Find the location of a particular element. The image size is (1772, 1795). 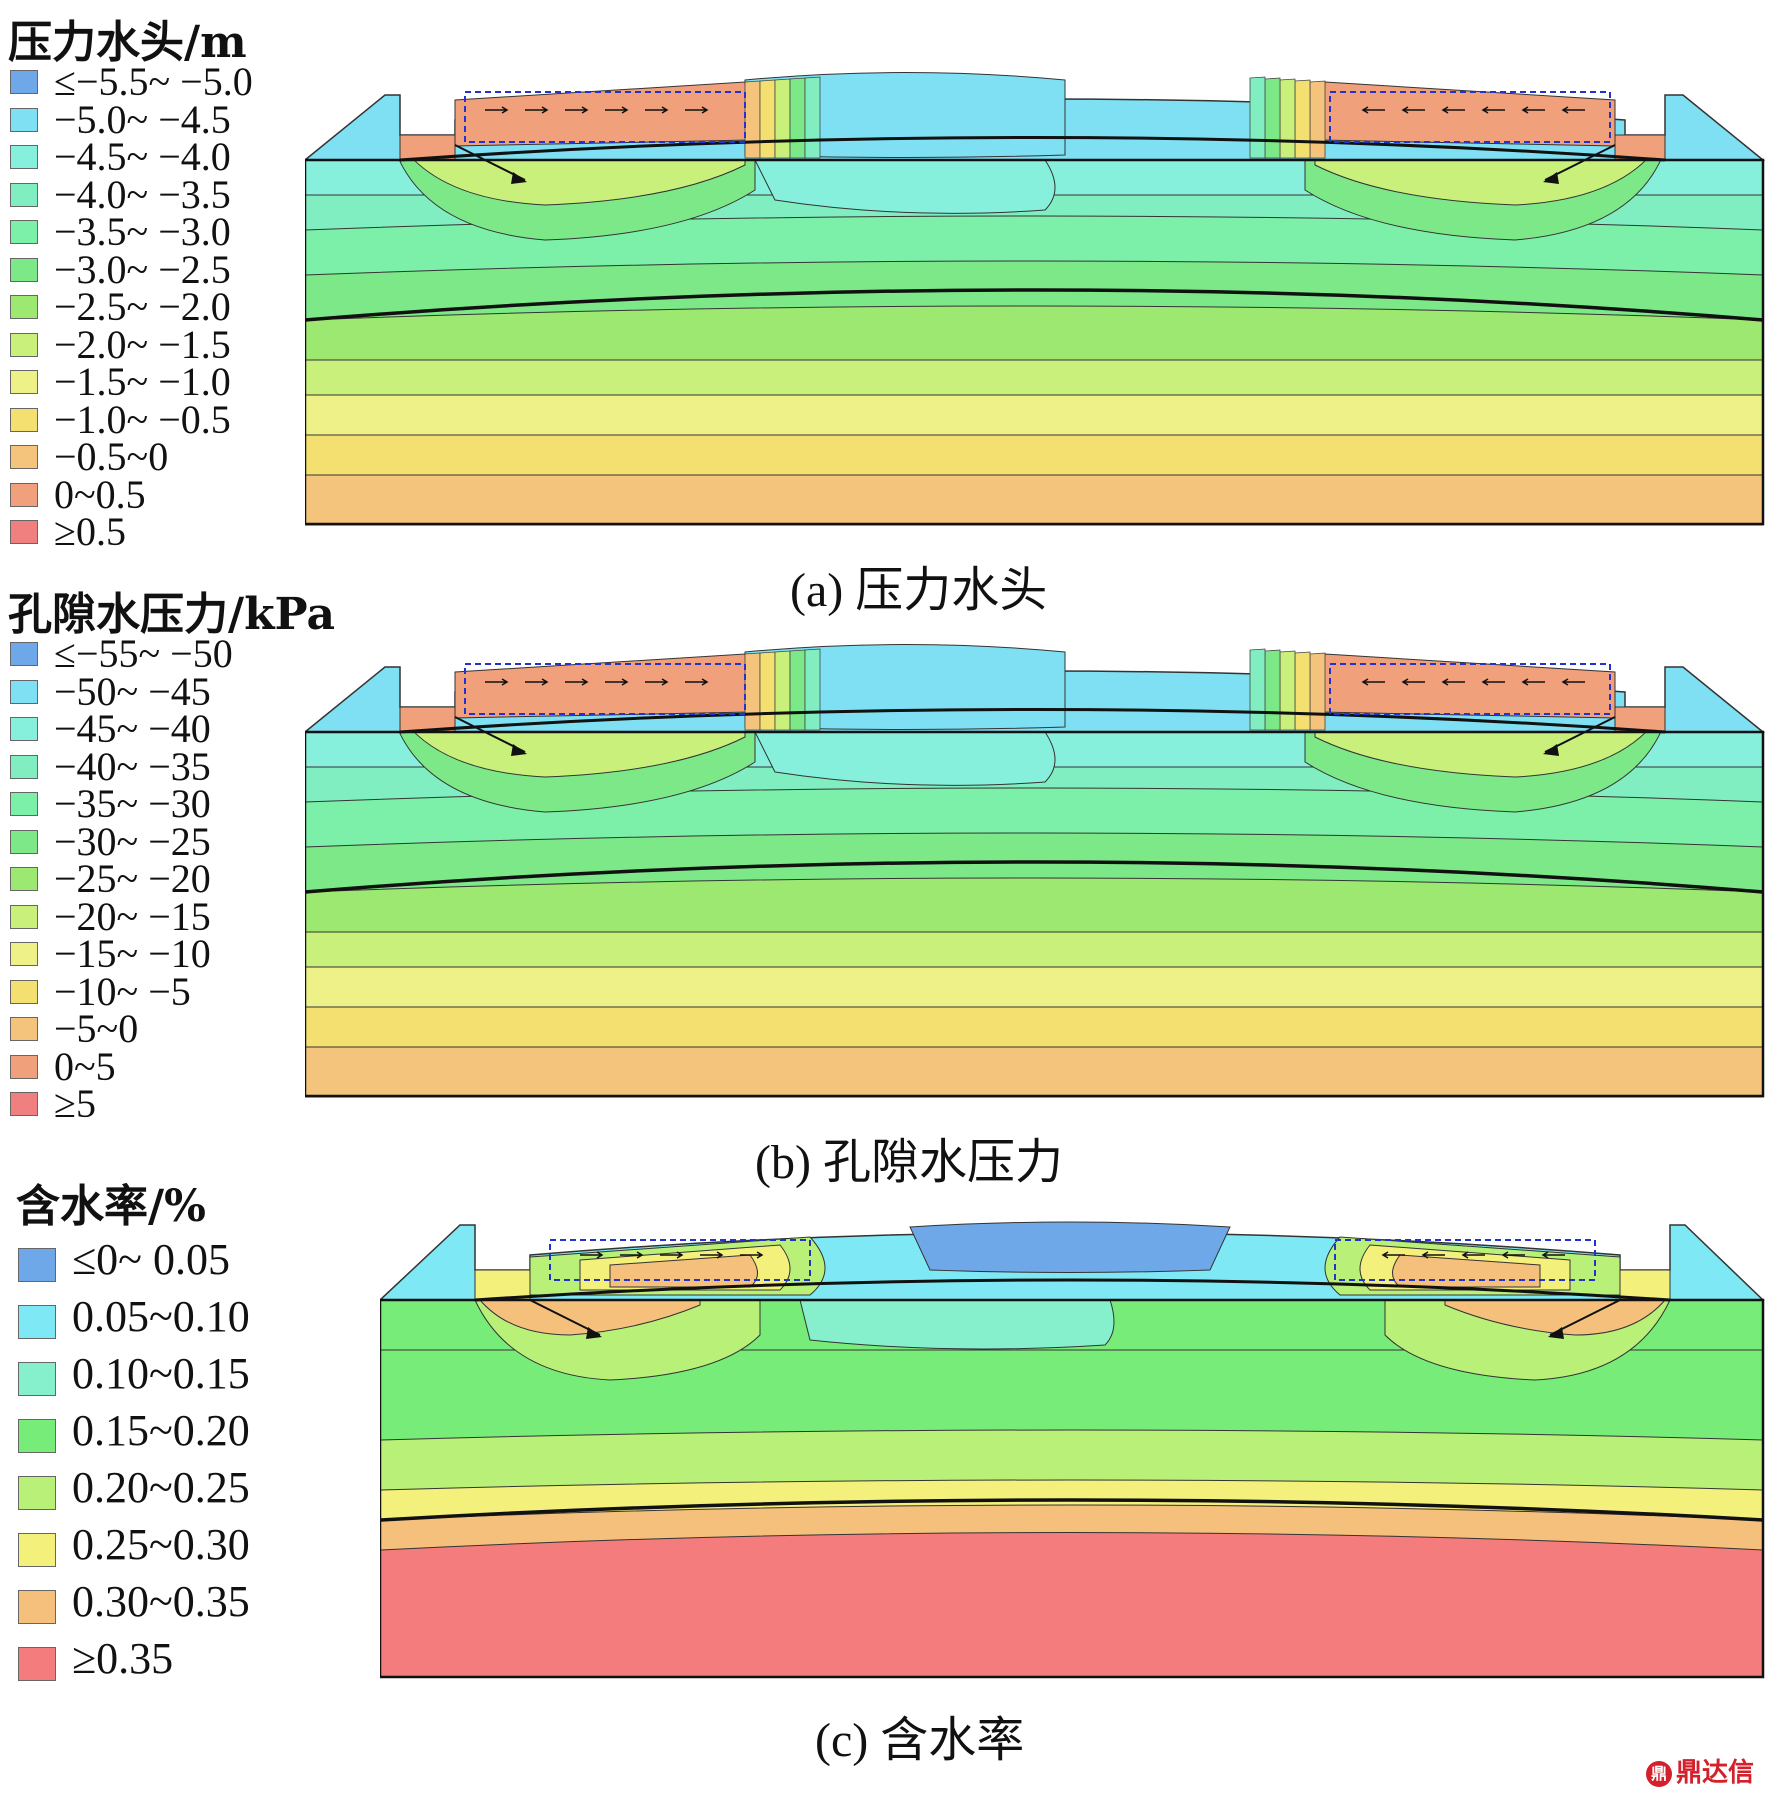

legend-label: −45~ −40 is located at coordinates (132, 728).